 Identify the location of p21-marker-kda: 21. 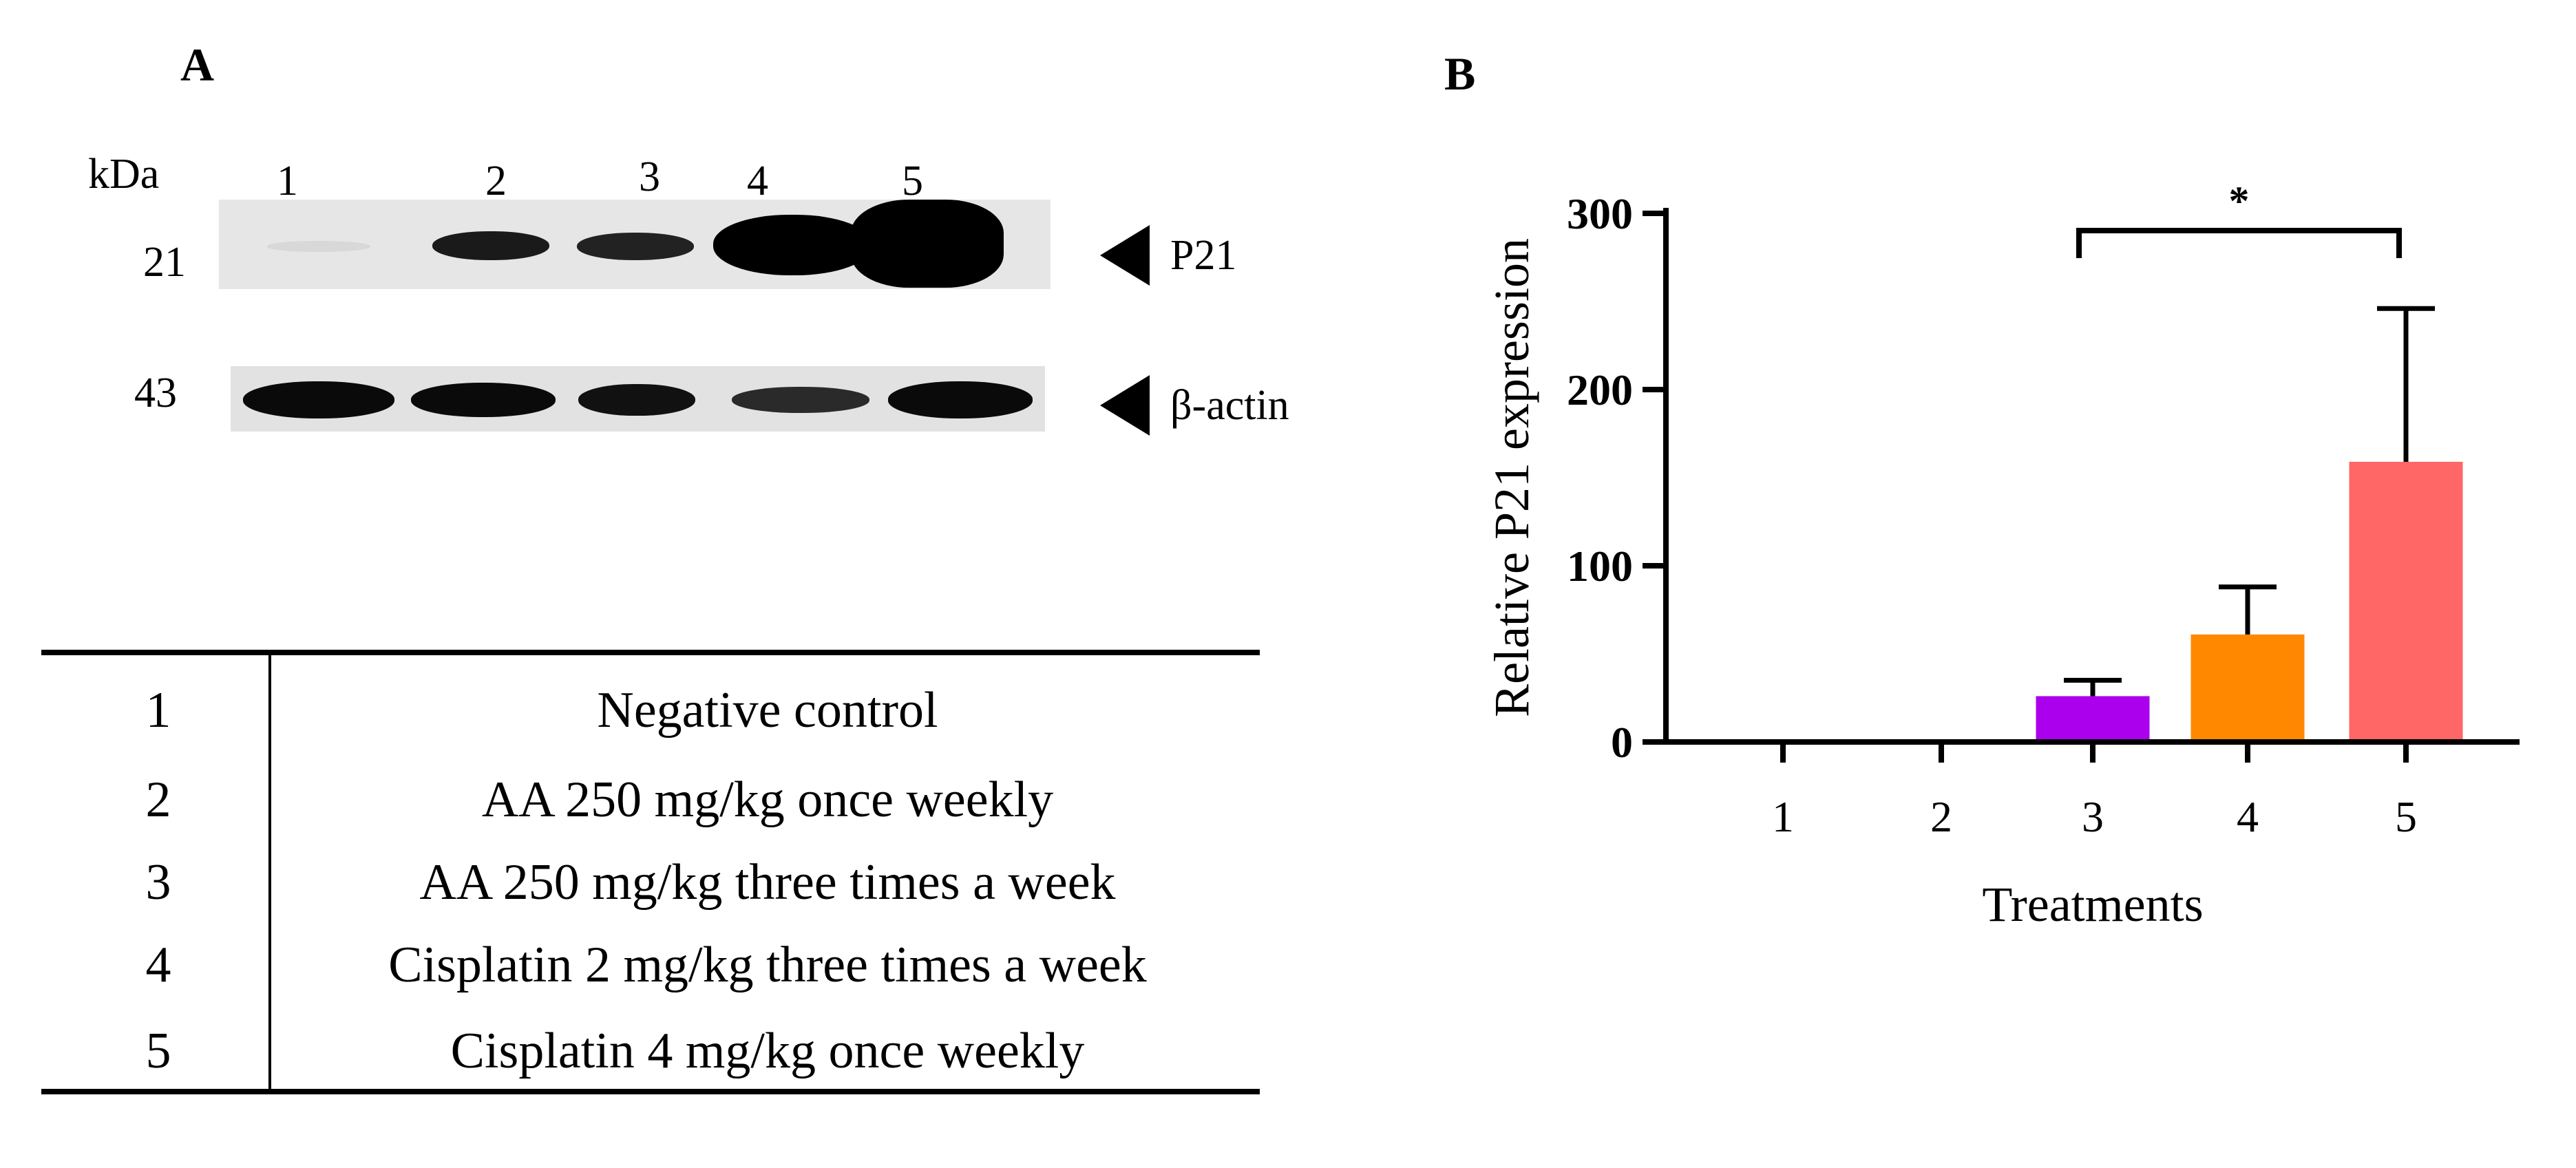
(165, 262).